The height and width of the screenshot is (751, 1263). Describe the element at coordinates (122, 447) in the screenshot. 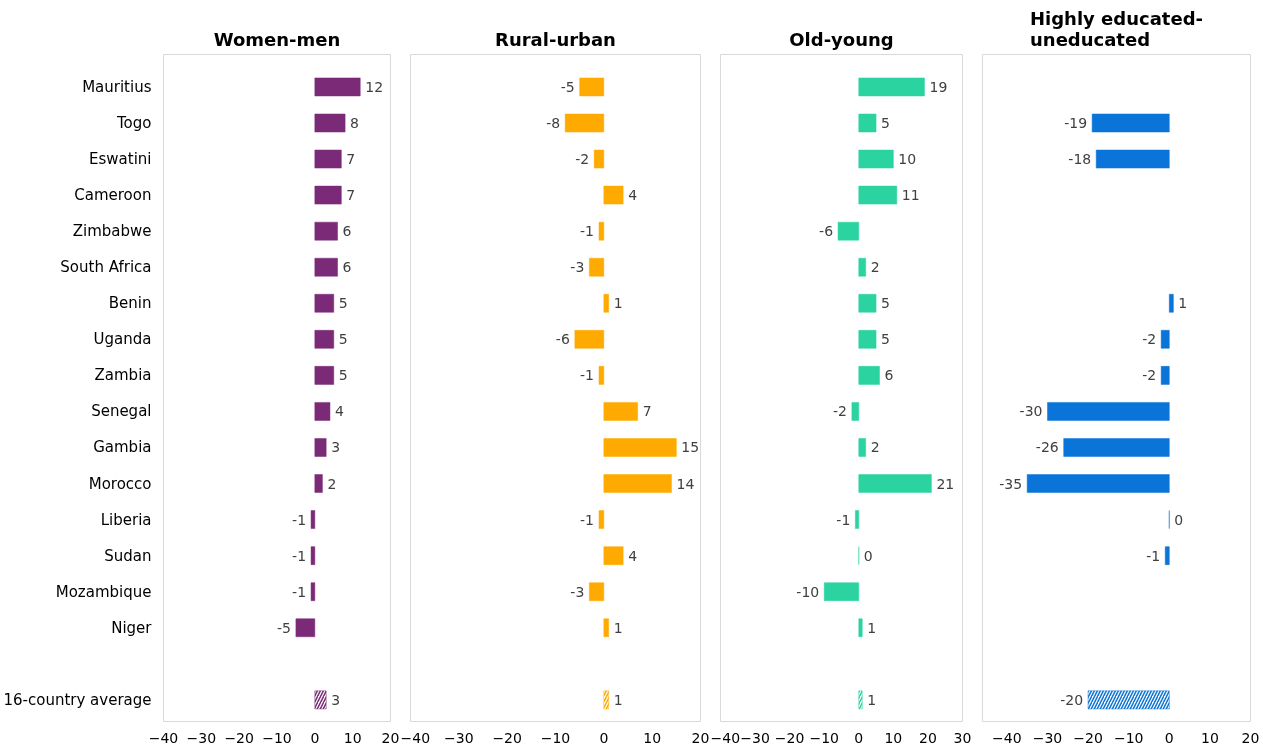

I see `y-tick-label: Gambia` at that location.